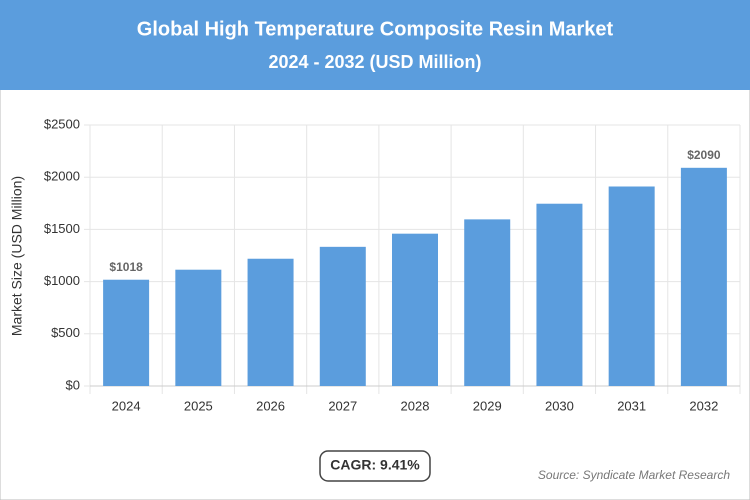 The height and width of the screenshot is (500, 750). I want to click on cagr-label: CAGR: 9.41%, so click(375, 465).